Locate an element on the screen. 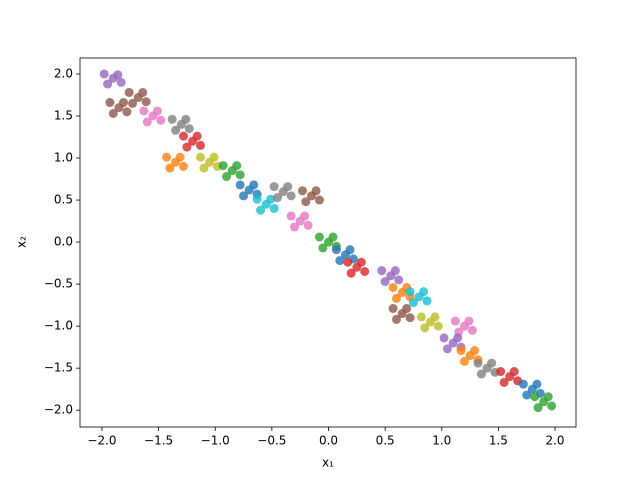  y-tick-label: 1.0 is located at coordinates (63, 158).